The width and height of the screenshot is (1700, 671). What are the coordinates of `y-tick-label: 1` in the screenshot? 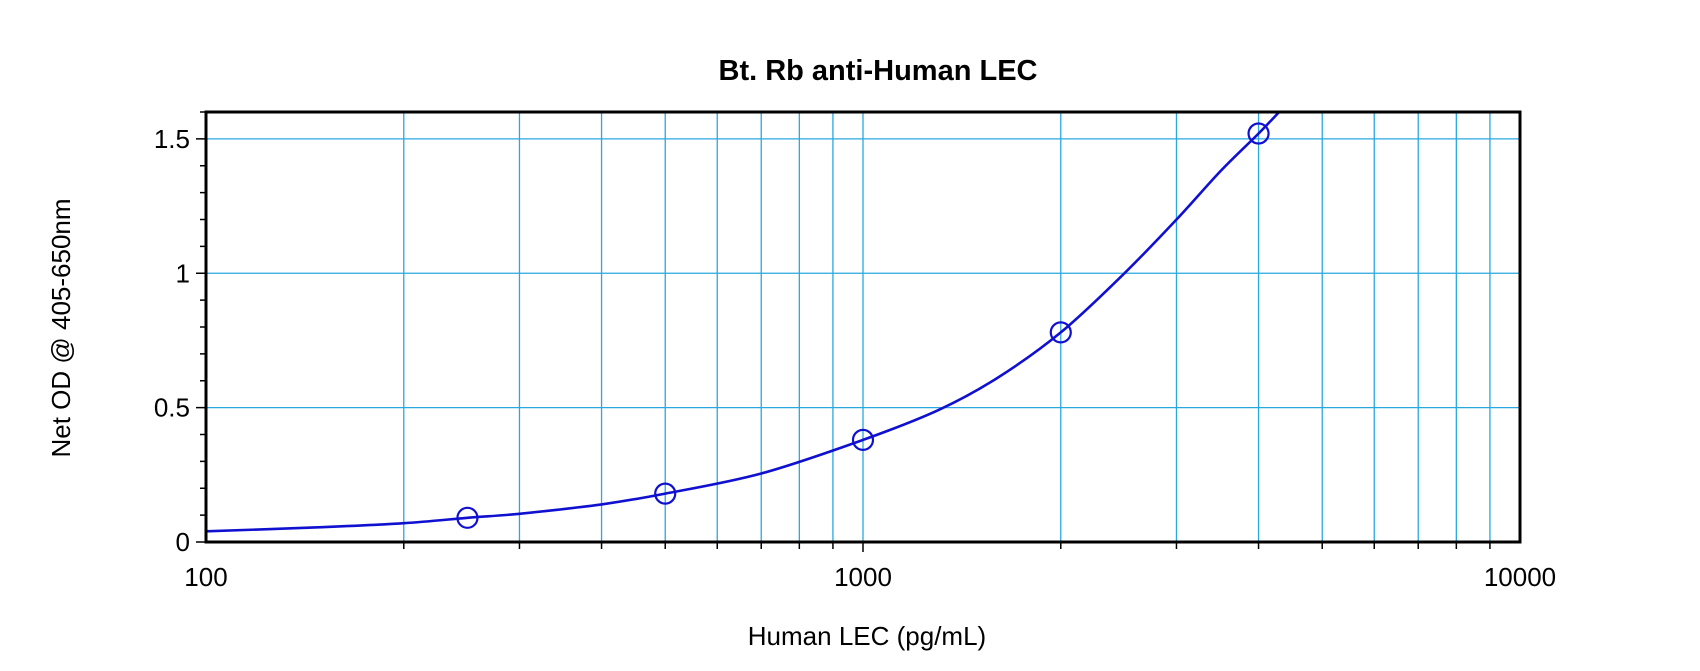 It's located at (183, 273).